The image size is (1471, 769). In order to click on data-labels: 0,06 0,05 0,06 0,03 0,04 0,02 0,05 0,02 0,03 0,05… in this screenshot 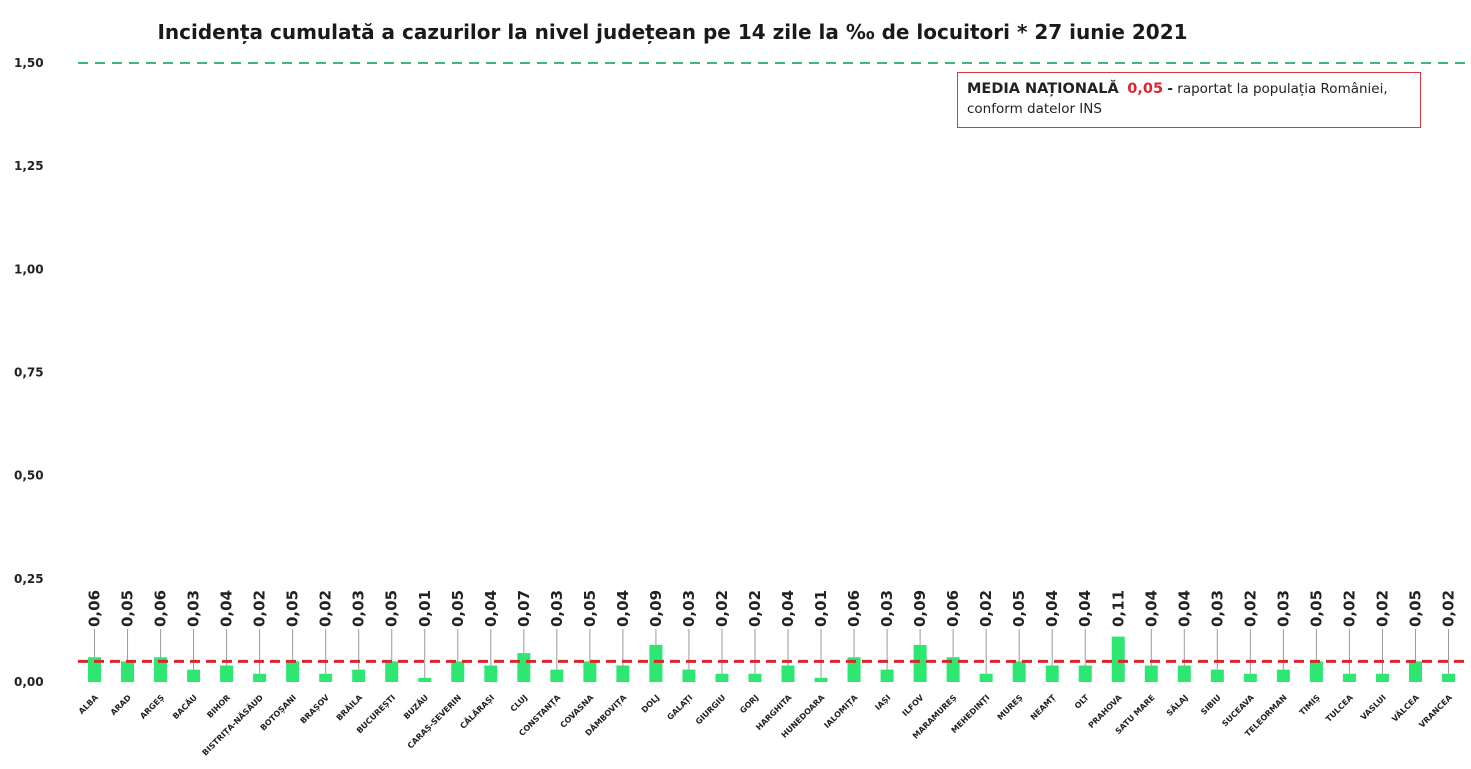, I will do `click(772, 608)`.